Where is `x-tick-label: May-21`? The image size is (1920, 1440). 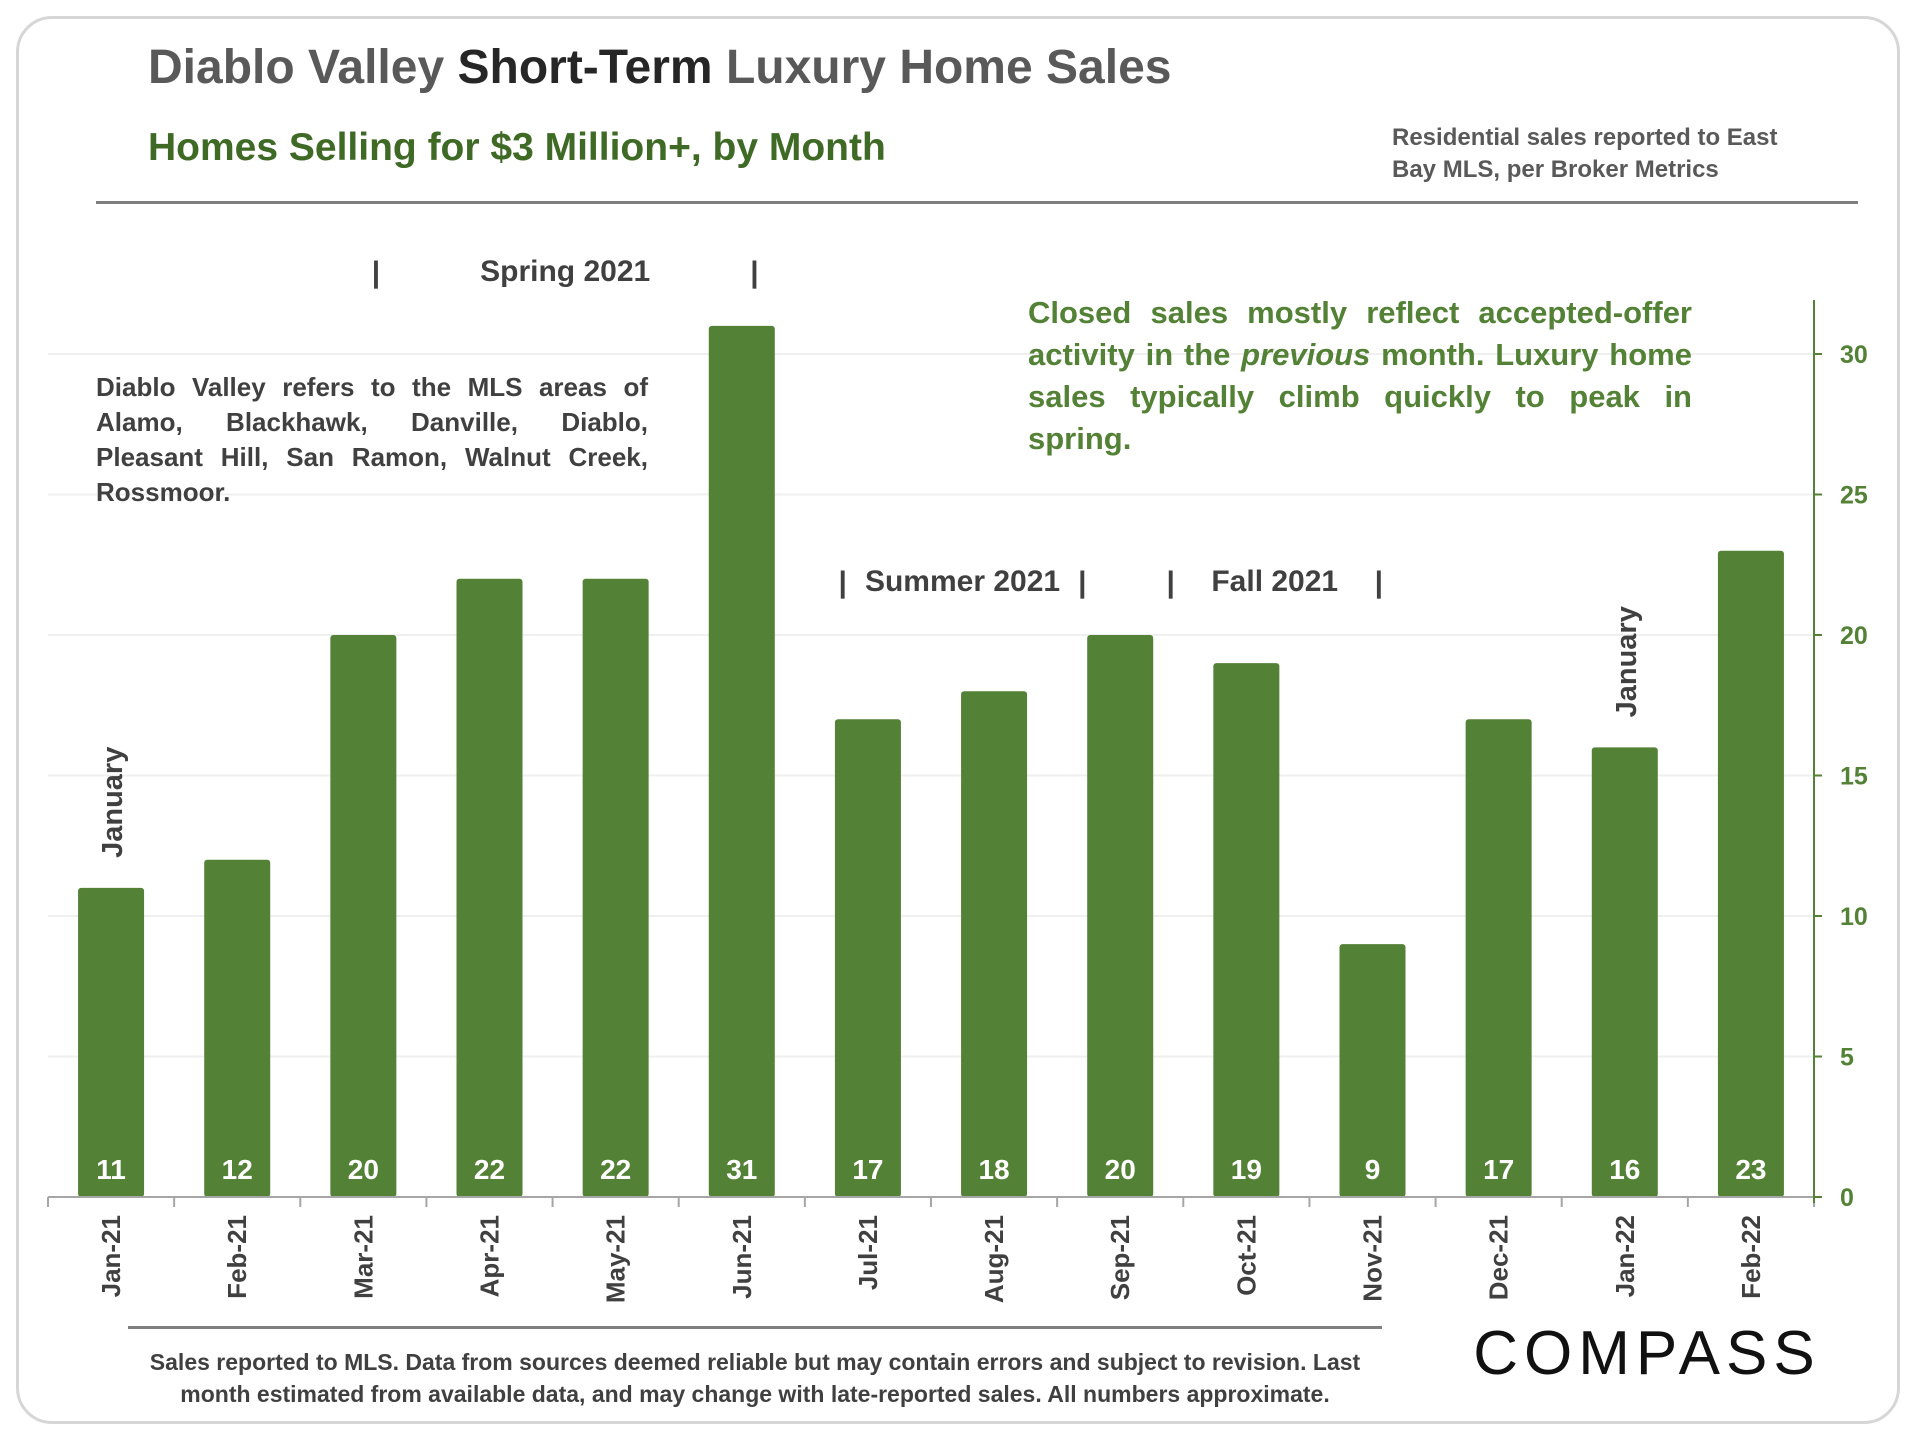 x-tick-label: May-21 is located at coordinates (616, 1259).